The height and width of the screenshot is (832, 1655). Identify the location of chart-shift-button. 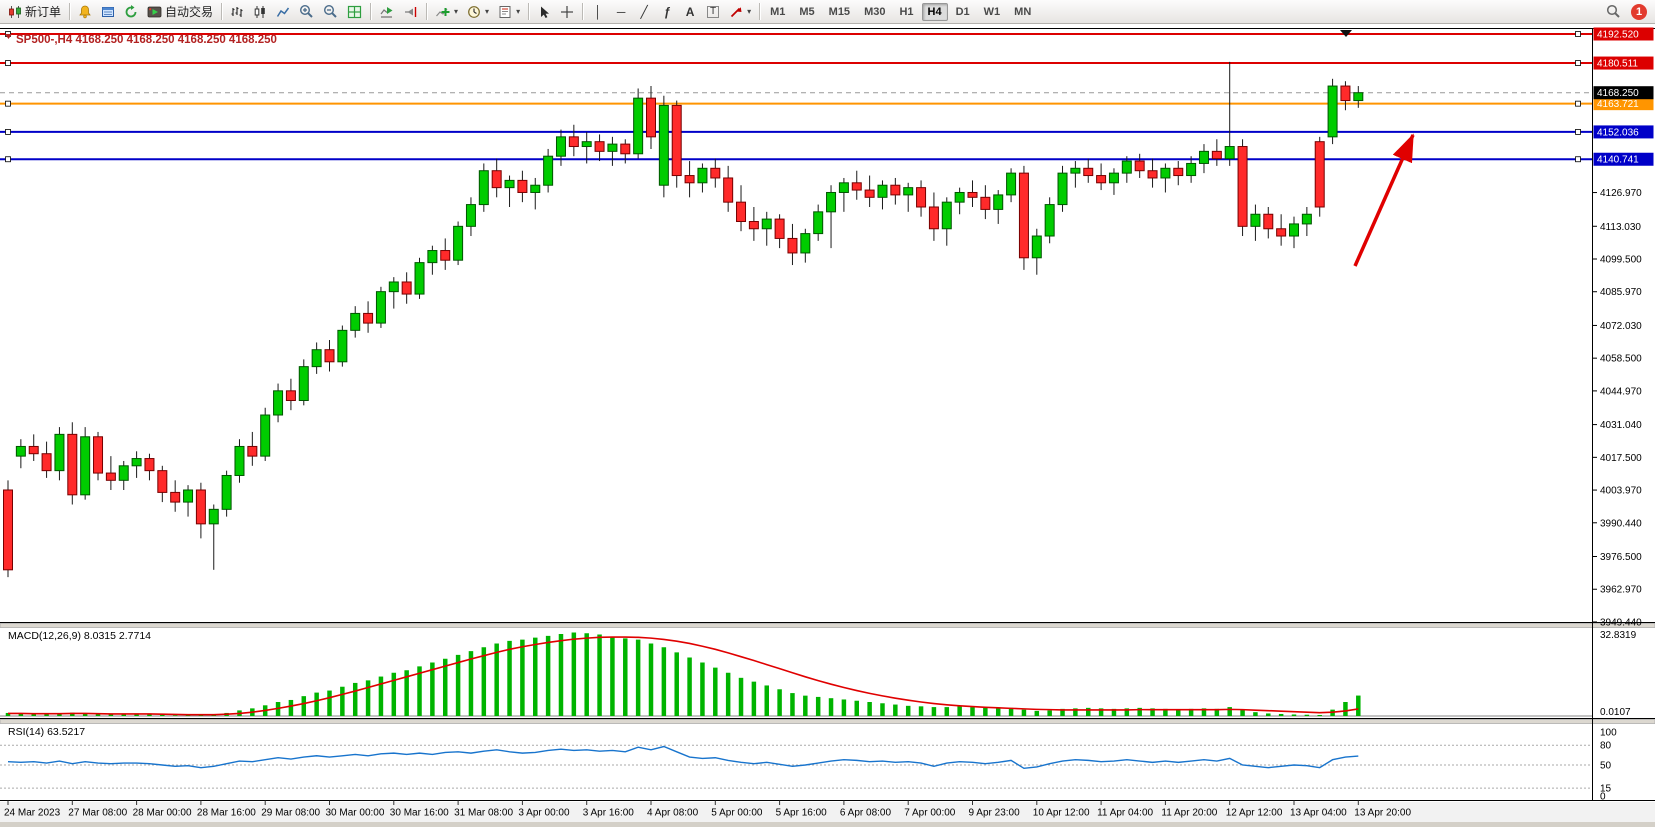
(410, 12).